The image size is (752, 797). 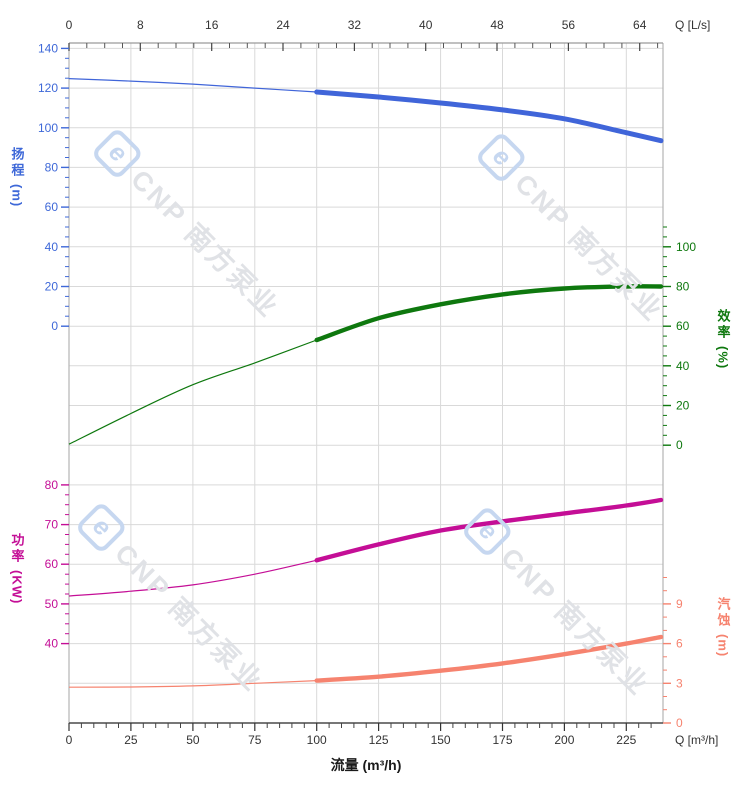 What do you see at coordinates (17, 549) in the screenshot?
I see `power-axis-title-text: 功率` at bounding box center [17, 549].